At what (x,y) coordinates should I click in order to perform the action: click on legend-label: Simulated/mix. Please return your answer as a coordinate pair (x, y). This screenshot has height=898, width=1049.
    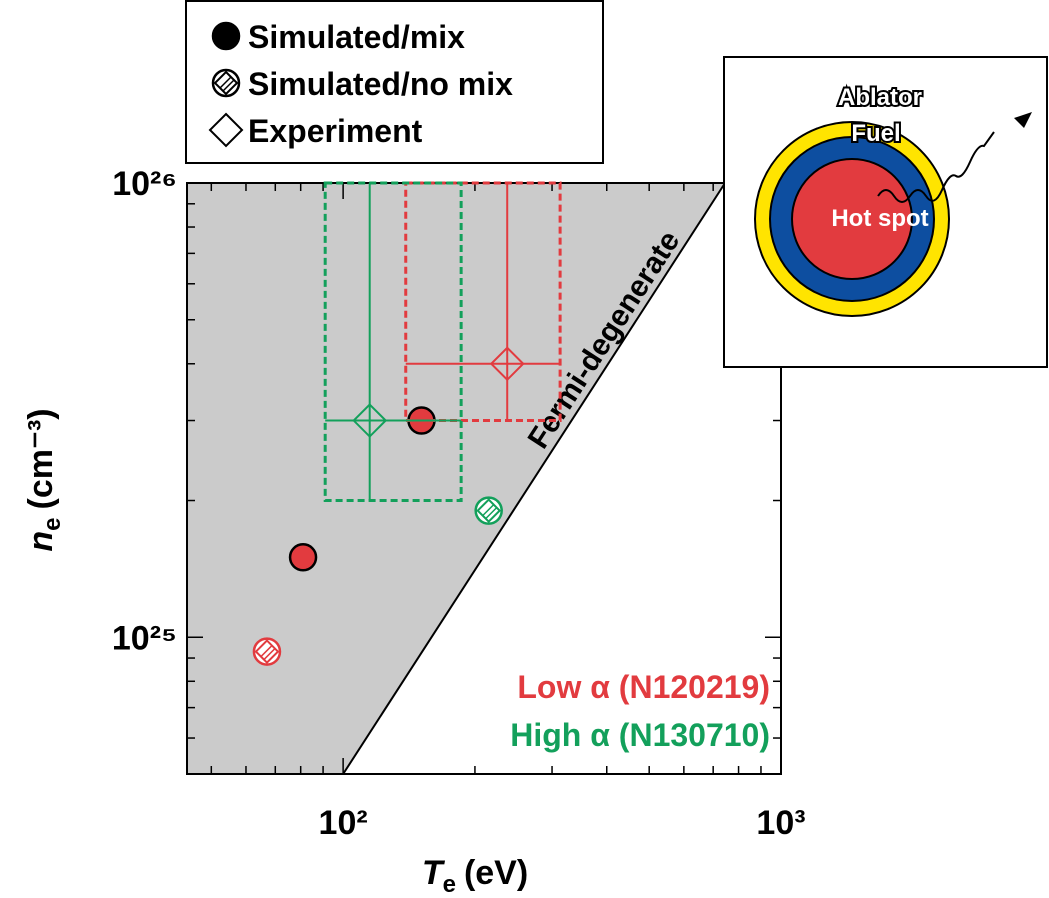
    Looking at the image, I should click on (356, 37).